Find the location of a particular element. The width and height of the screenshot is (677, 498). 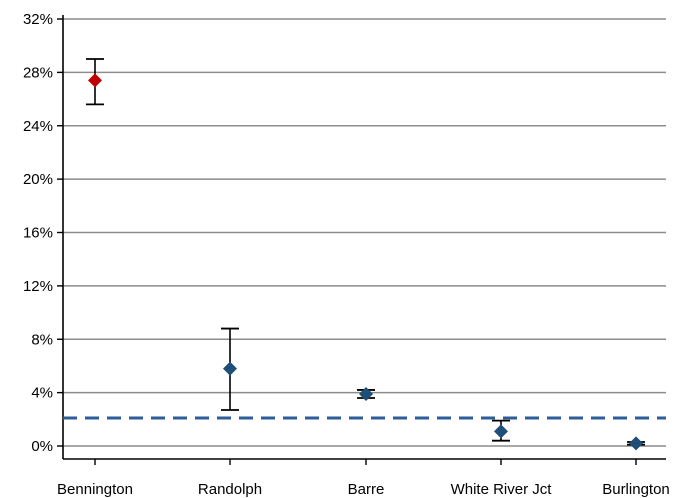

x-tick-label: Barre is located at coordinates (366, 489).